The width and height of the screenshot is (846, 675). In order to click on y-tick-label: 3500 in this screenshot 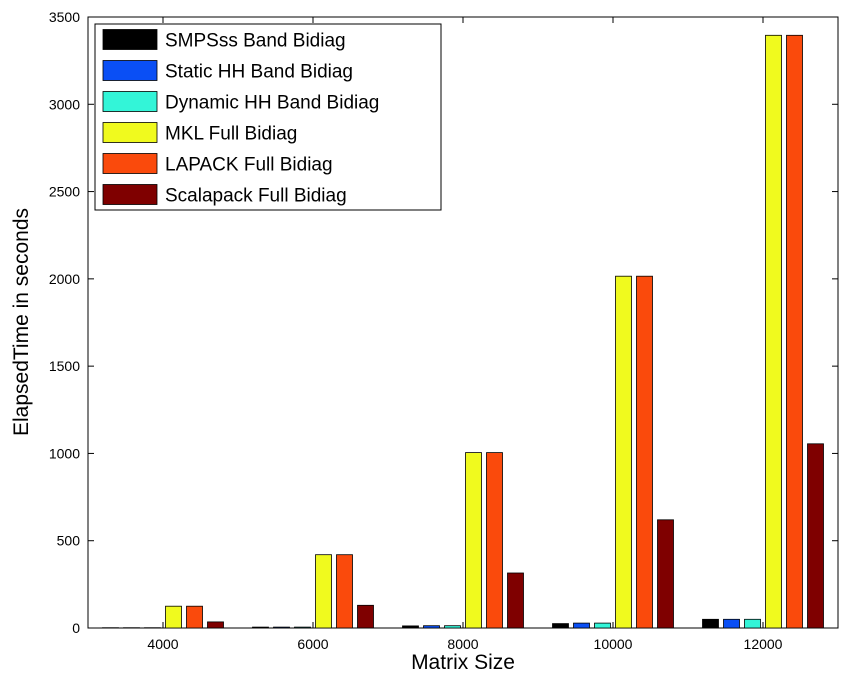, I will do `click(64, 17)`.